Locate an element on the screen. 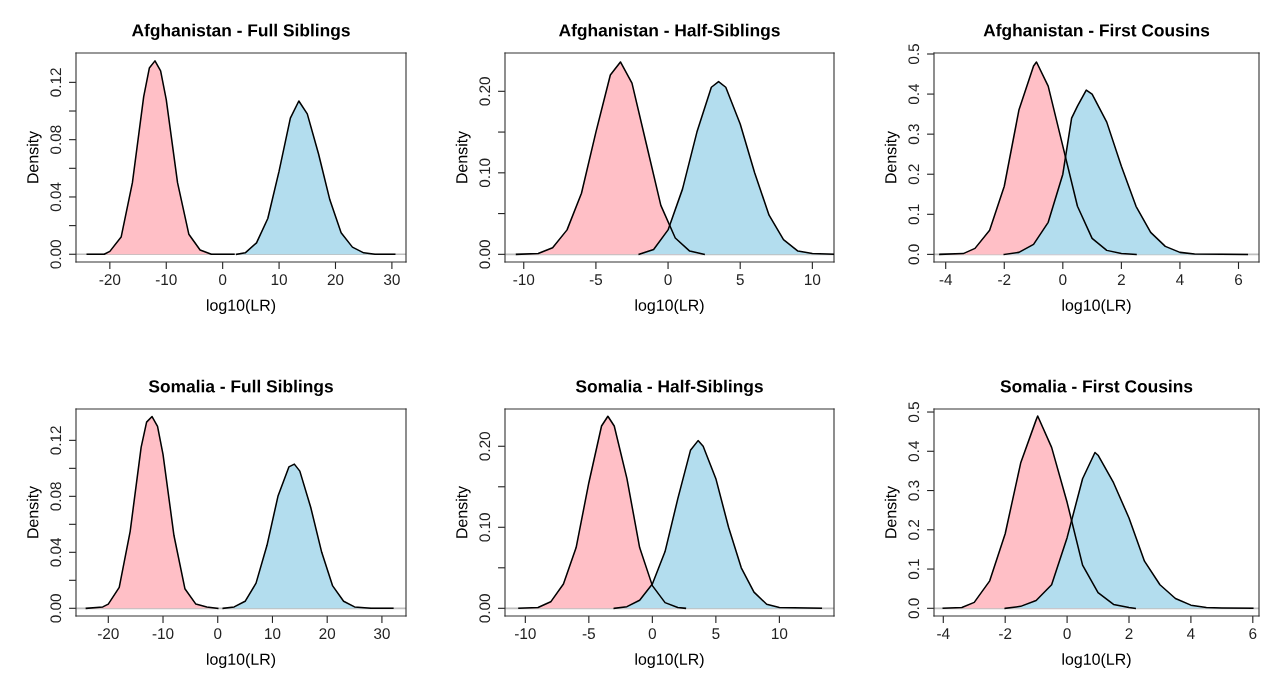  chart-title: Somalia - Full Siblings is located at coordinates (240, 388).